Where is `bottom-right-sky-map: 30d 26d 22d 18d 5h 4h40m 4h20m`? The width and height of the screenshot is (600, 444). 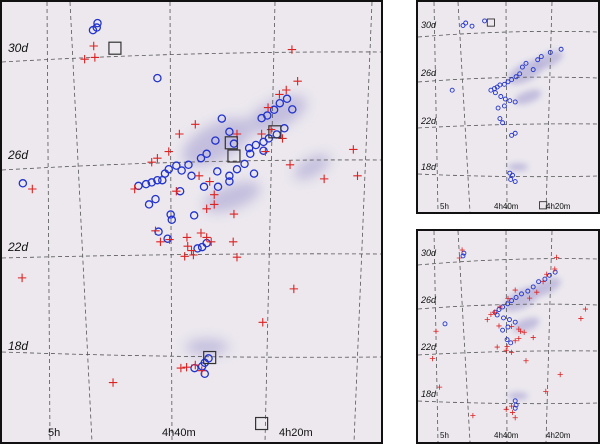 bottom-right-sky-map: 30d 26d 22d 18d 5h 4h40m 4h20m is located at coordinates (508, 336).